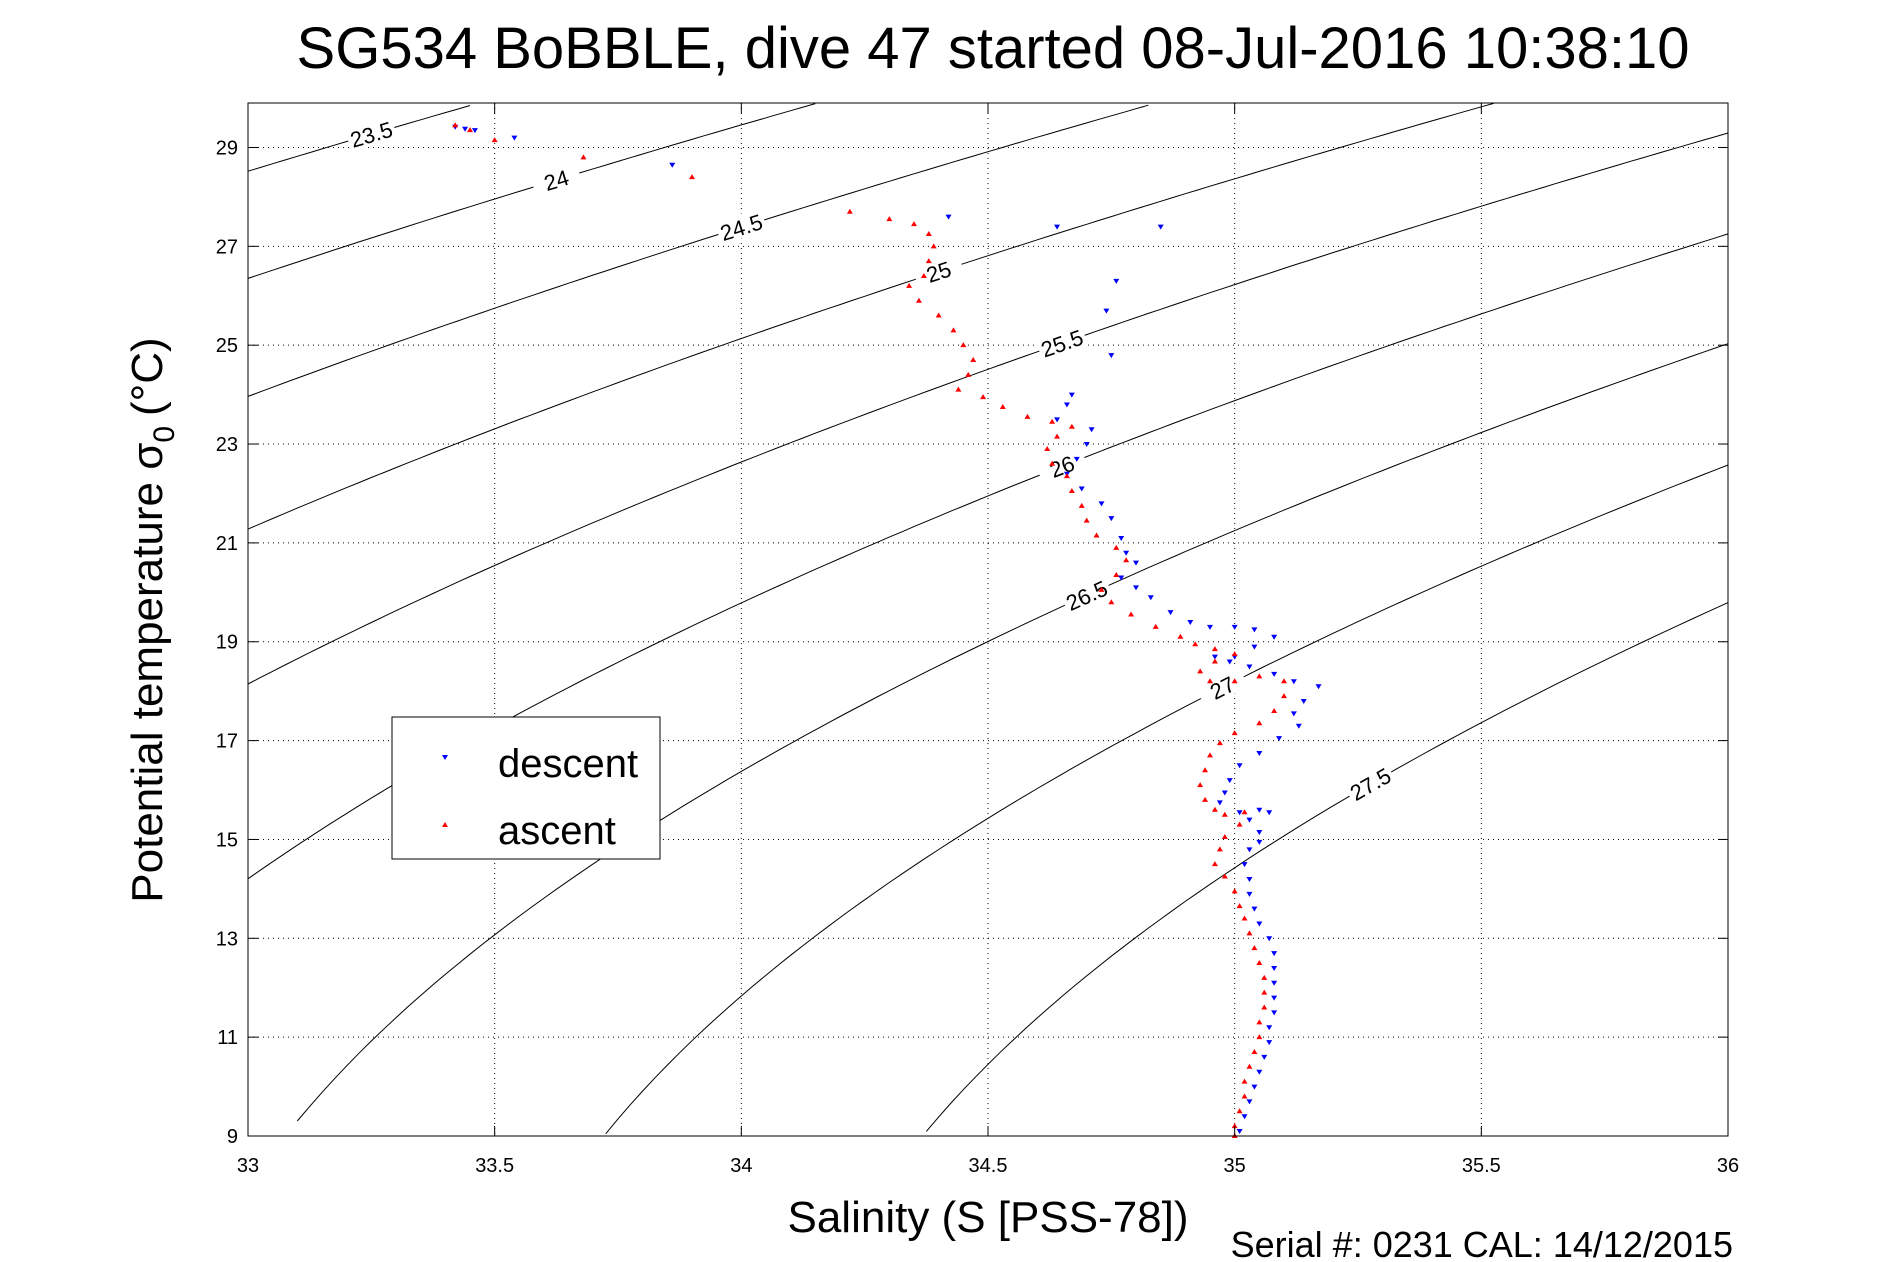 The image size is (1891, 1262). What do you see at coordinates (164, 434) in the screenshot?
I see `y-axis-label-subscript: 0` at bounding box center [164, 434].